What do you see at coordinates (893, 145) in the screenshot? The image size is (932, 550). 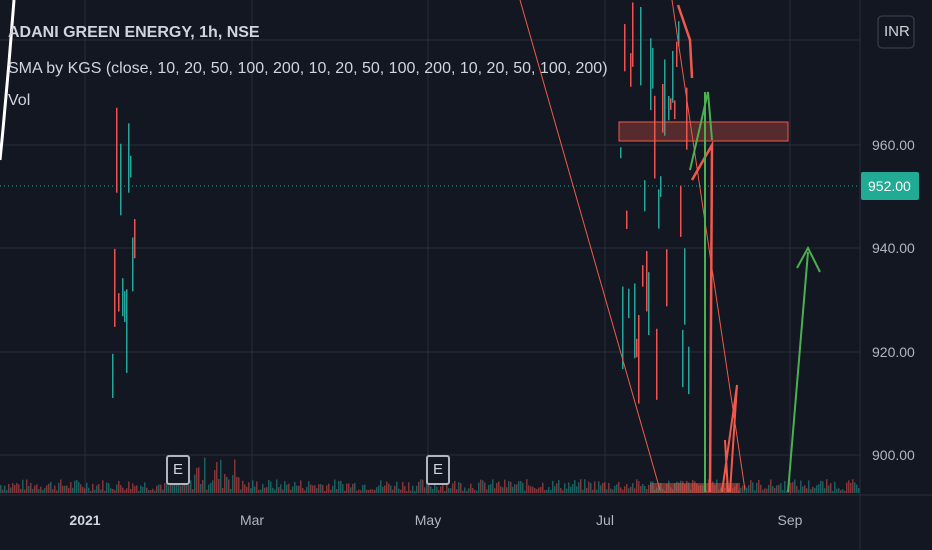 I see `price-label: 960.00` at bounding box center [893, 145].